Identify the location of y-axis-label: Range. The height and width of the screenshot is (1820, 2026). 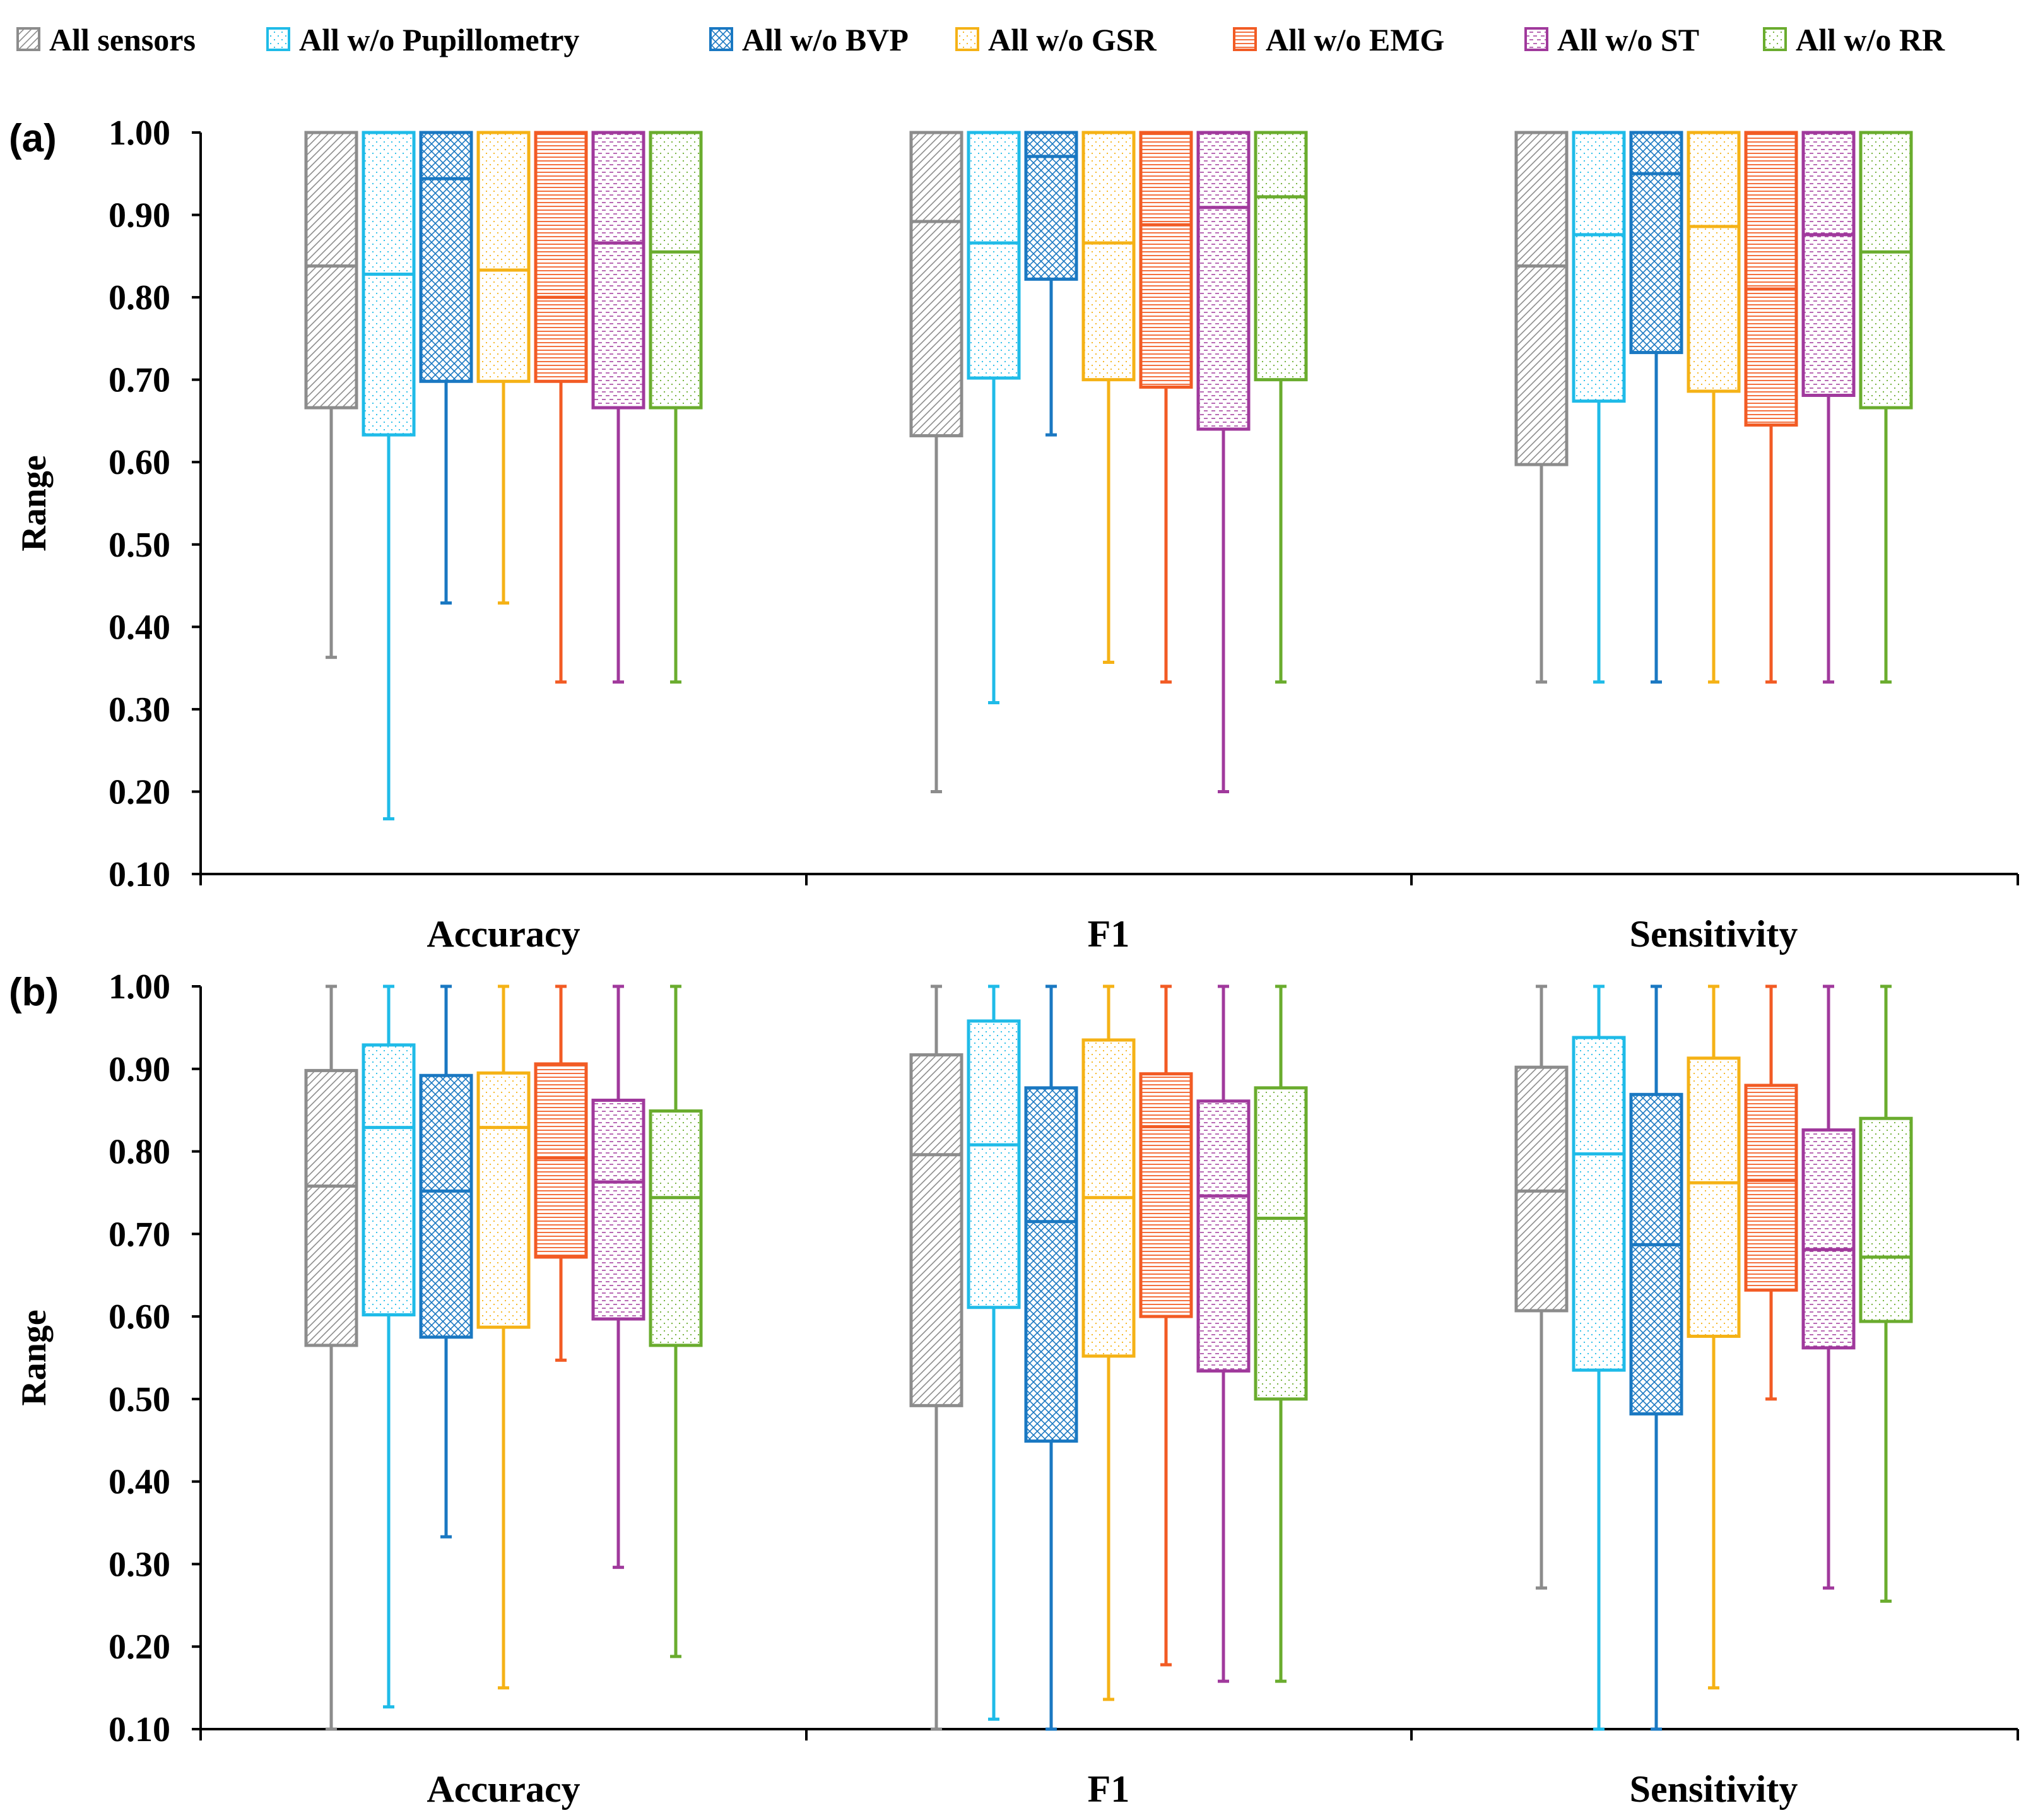
(34, 503).